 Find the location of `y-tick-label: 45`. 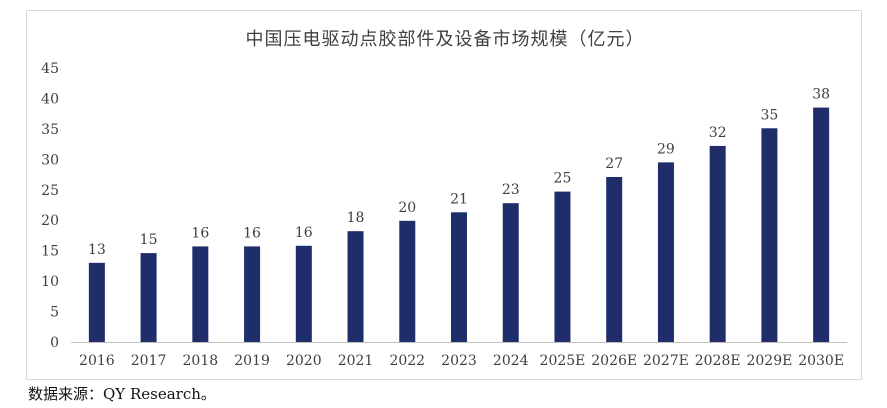

y-tick-label: 45 is located at coordinates (50, 69).